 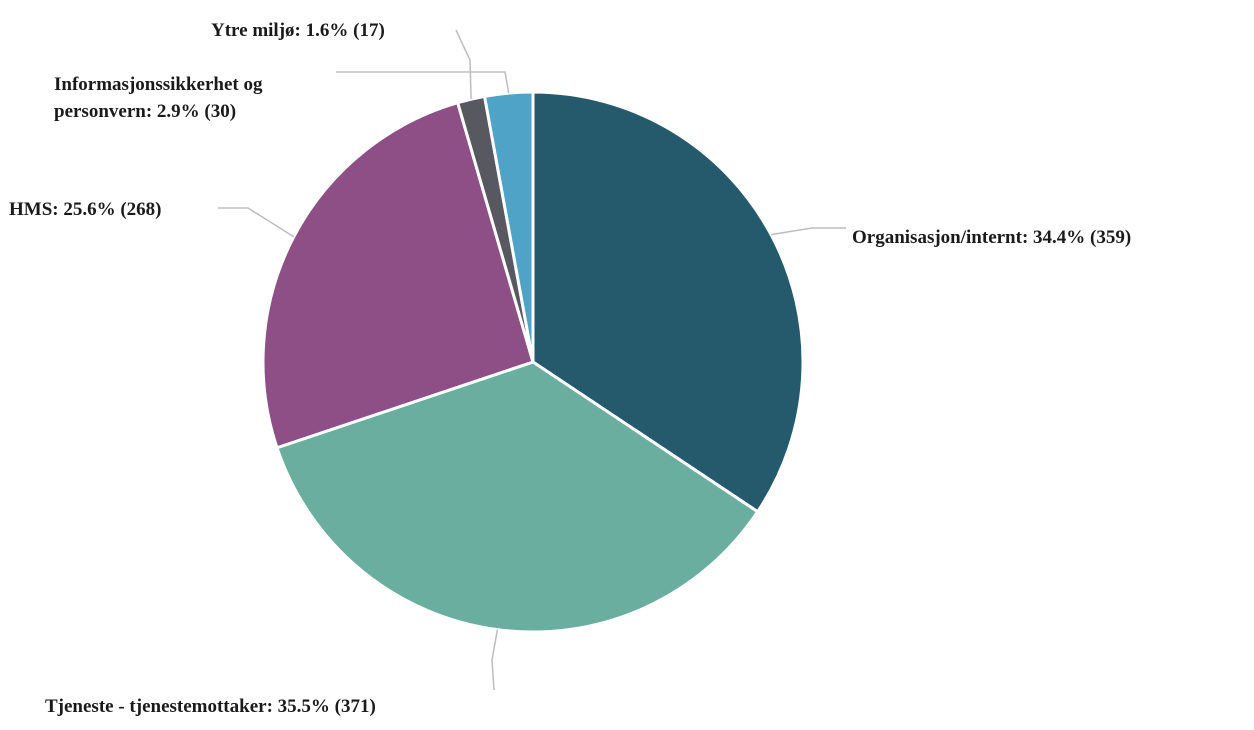 What do you see at coordinates (145, 111) in the screenshot?
I see `label-informasjonssikkerhet-line-2: personvern: 2.9% (30)` at bounding box center [145, 111].